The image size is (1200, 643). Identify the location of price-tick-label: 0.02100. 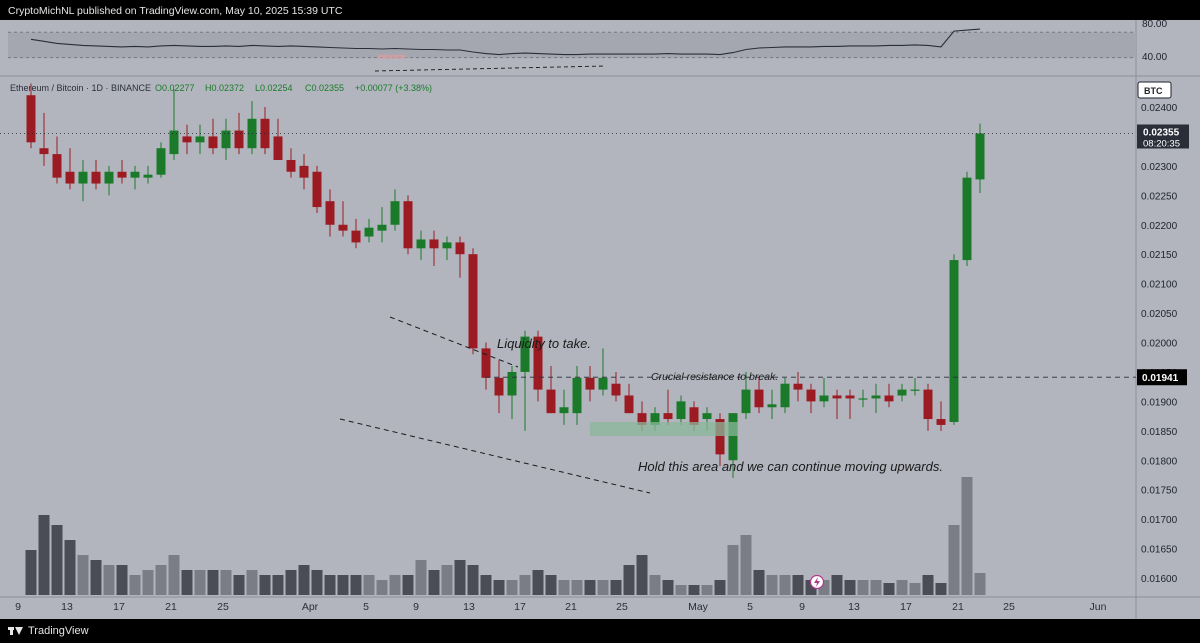
(1159, 285).